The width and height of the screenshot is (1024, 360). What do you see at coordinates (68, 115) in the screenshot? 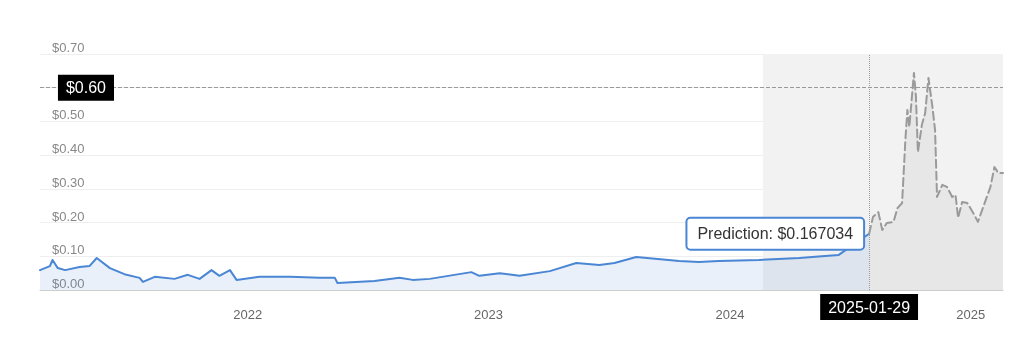
I see `y-tick-label: $0.50` at bounding box center [68, 115].